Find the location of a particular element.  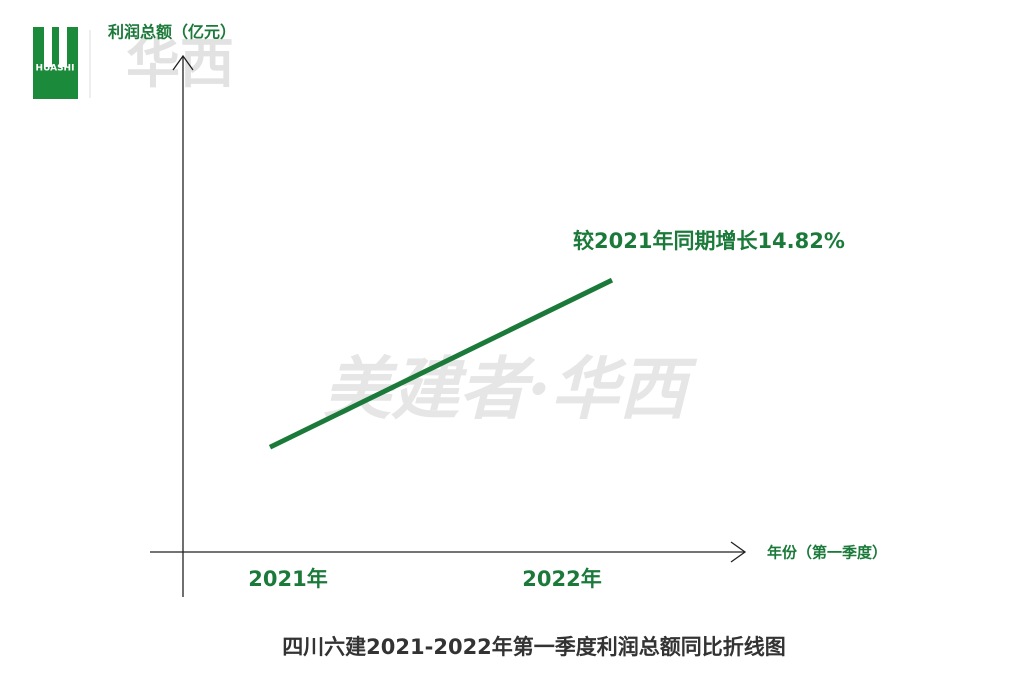

x-tick-label: 2021年 is located at coordinates (287, 579).